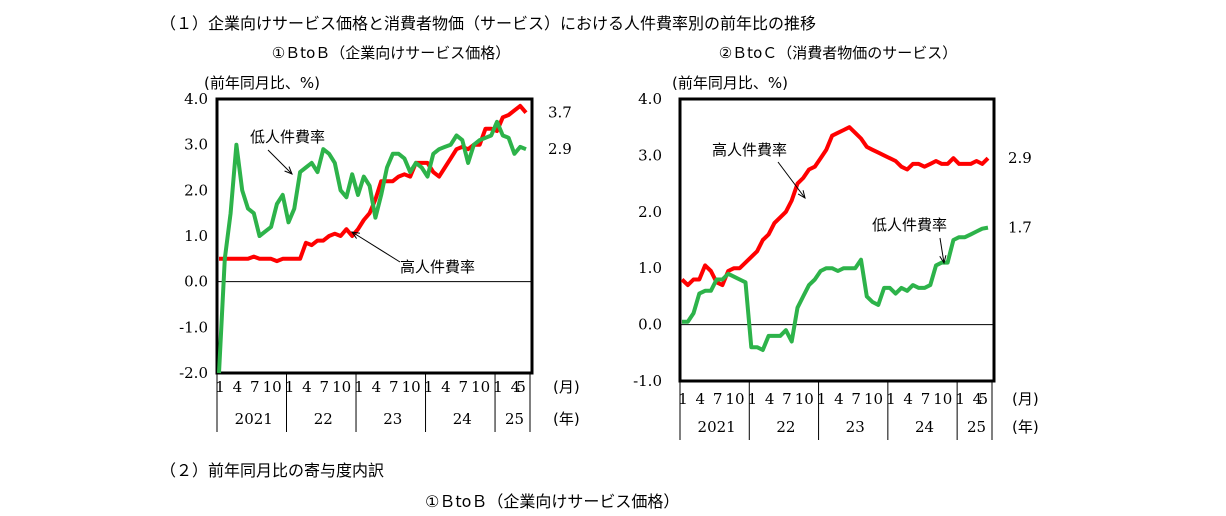 The width and height of the screenshot is (1226, 516). Describe the element at coordinates (1025, 399) in the screenshot. I see `chart-2-month-unit: (月)` at that location.